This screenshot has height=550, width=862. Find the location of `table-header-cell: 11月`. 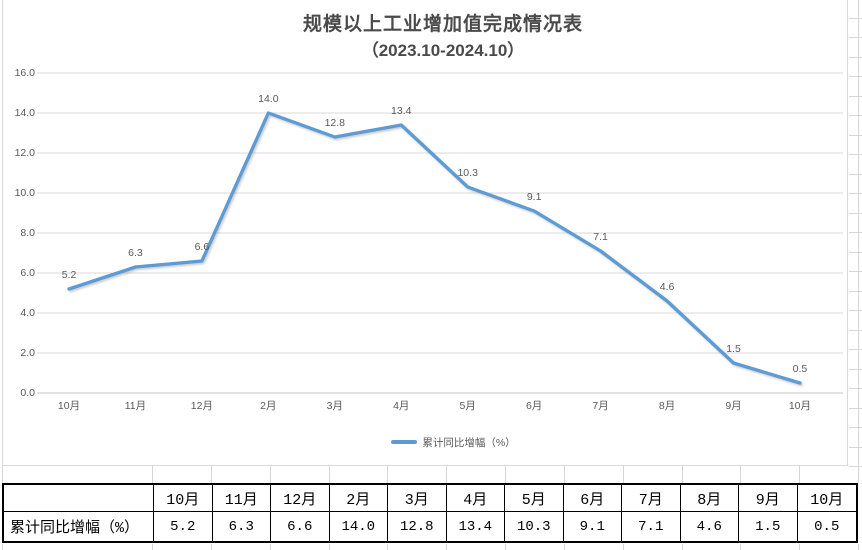

table-header-cell: 11月 is located at coordinates (241, 498).